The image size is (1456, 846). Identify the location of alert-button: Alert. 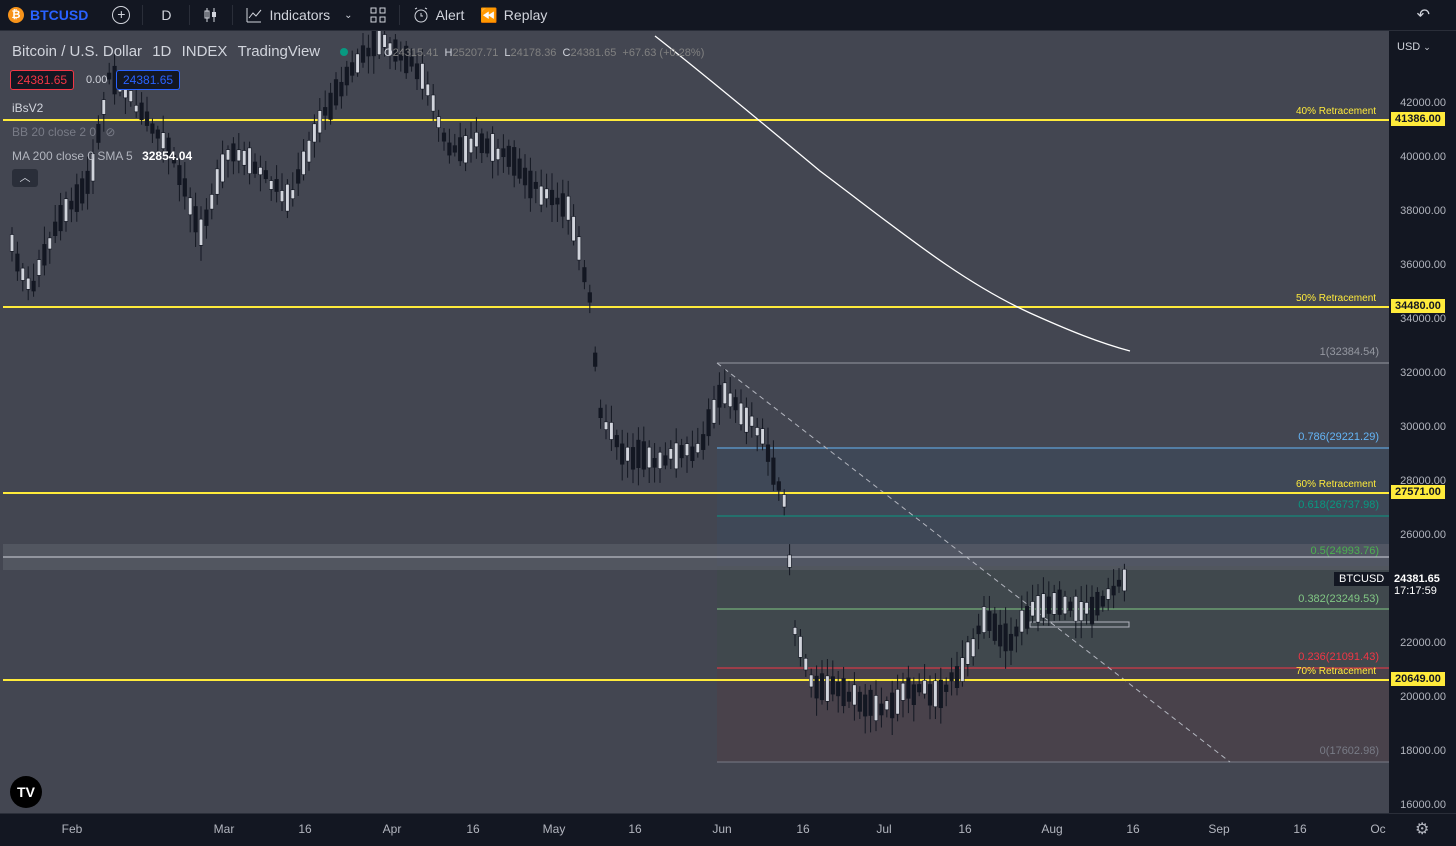
(438, 15).